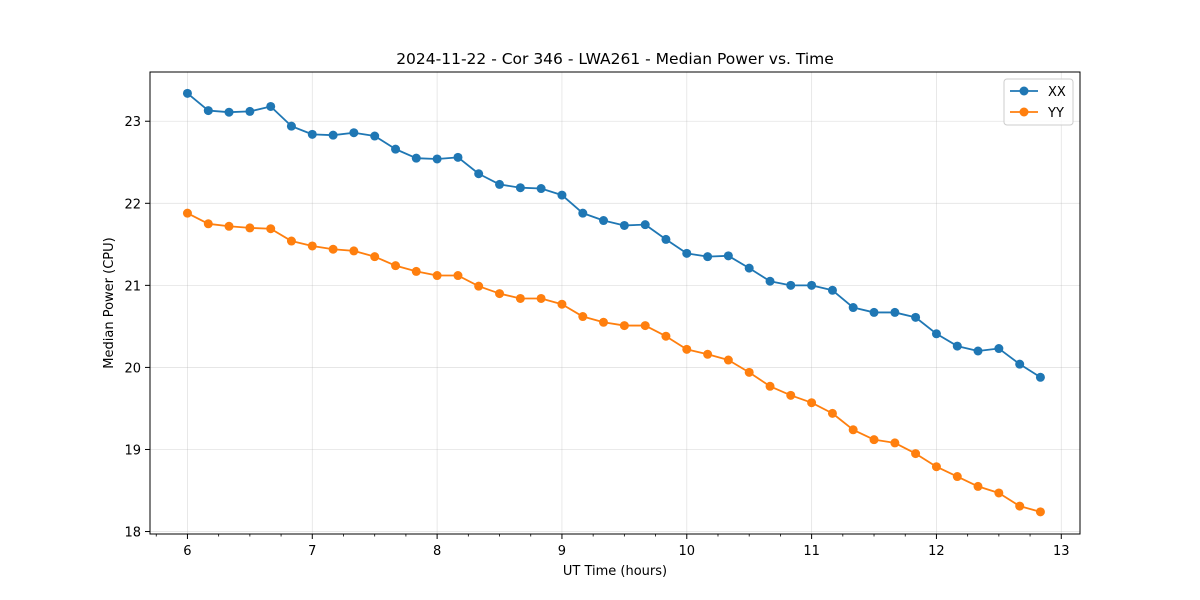  Describe the element at coordinates (1061, 551) in the screenshot. I see `x-tick-label: 13` at that location.